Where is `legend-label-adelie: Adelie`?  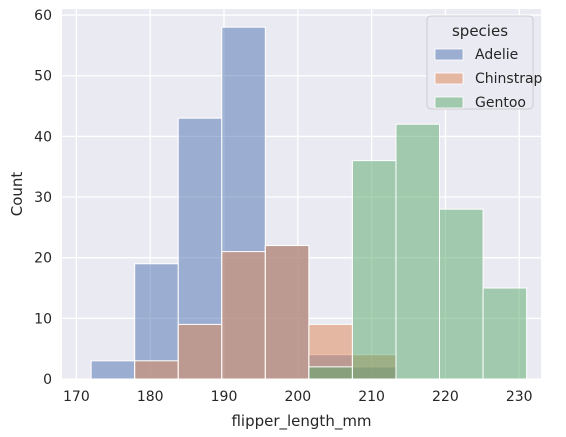
legend-label-adelie: Adelie is located at coordinates (496, 55).